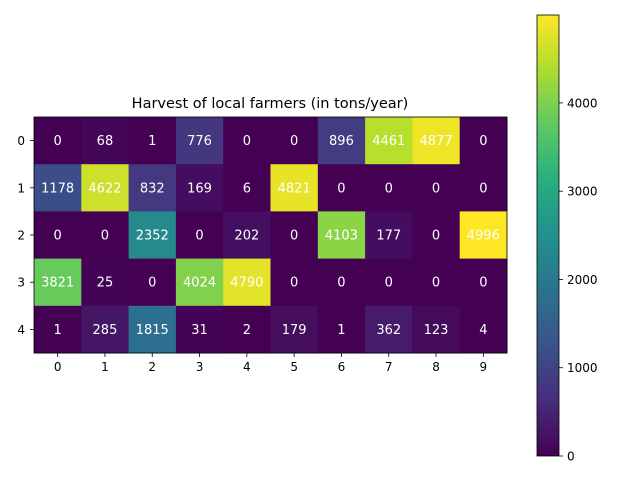 The height and width of the screenshot is (480, 640). I want to click on y-tick-label: 4, so click(21, 330).